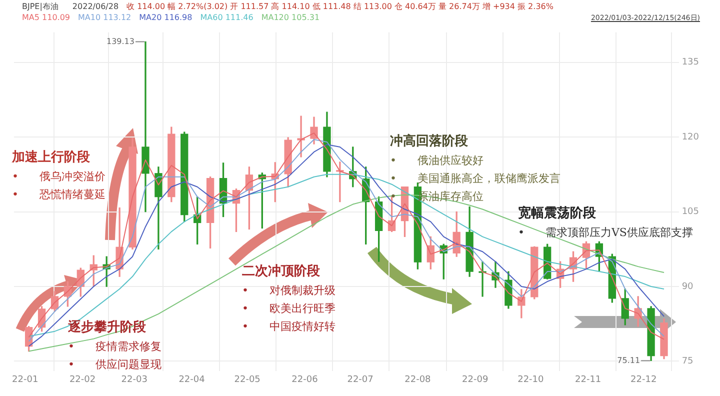 The width and height of the screenshot is (720, 396). Describe the element at coordinates (31, 17) in the screenshot. I see `text: MA5` at that location.